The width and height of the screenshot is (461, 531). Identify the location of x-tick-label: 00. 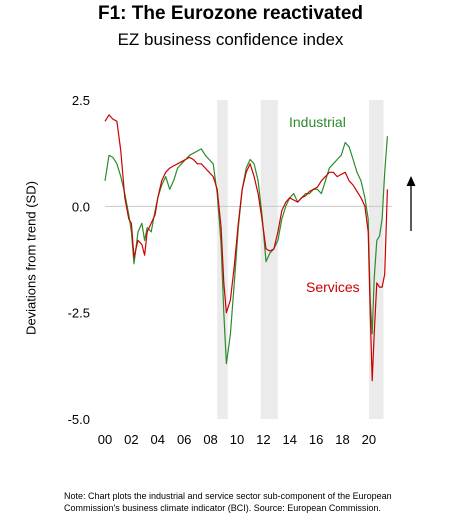
(105, 439).